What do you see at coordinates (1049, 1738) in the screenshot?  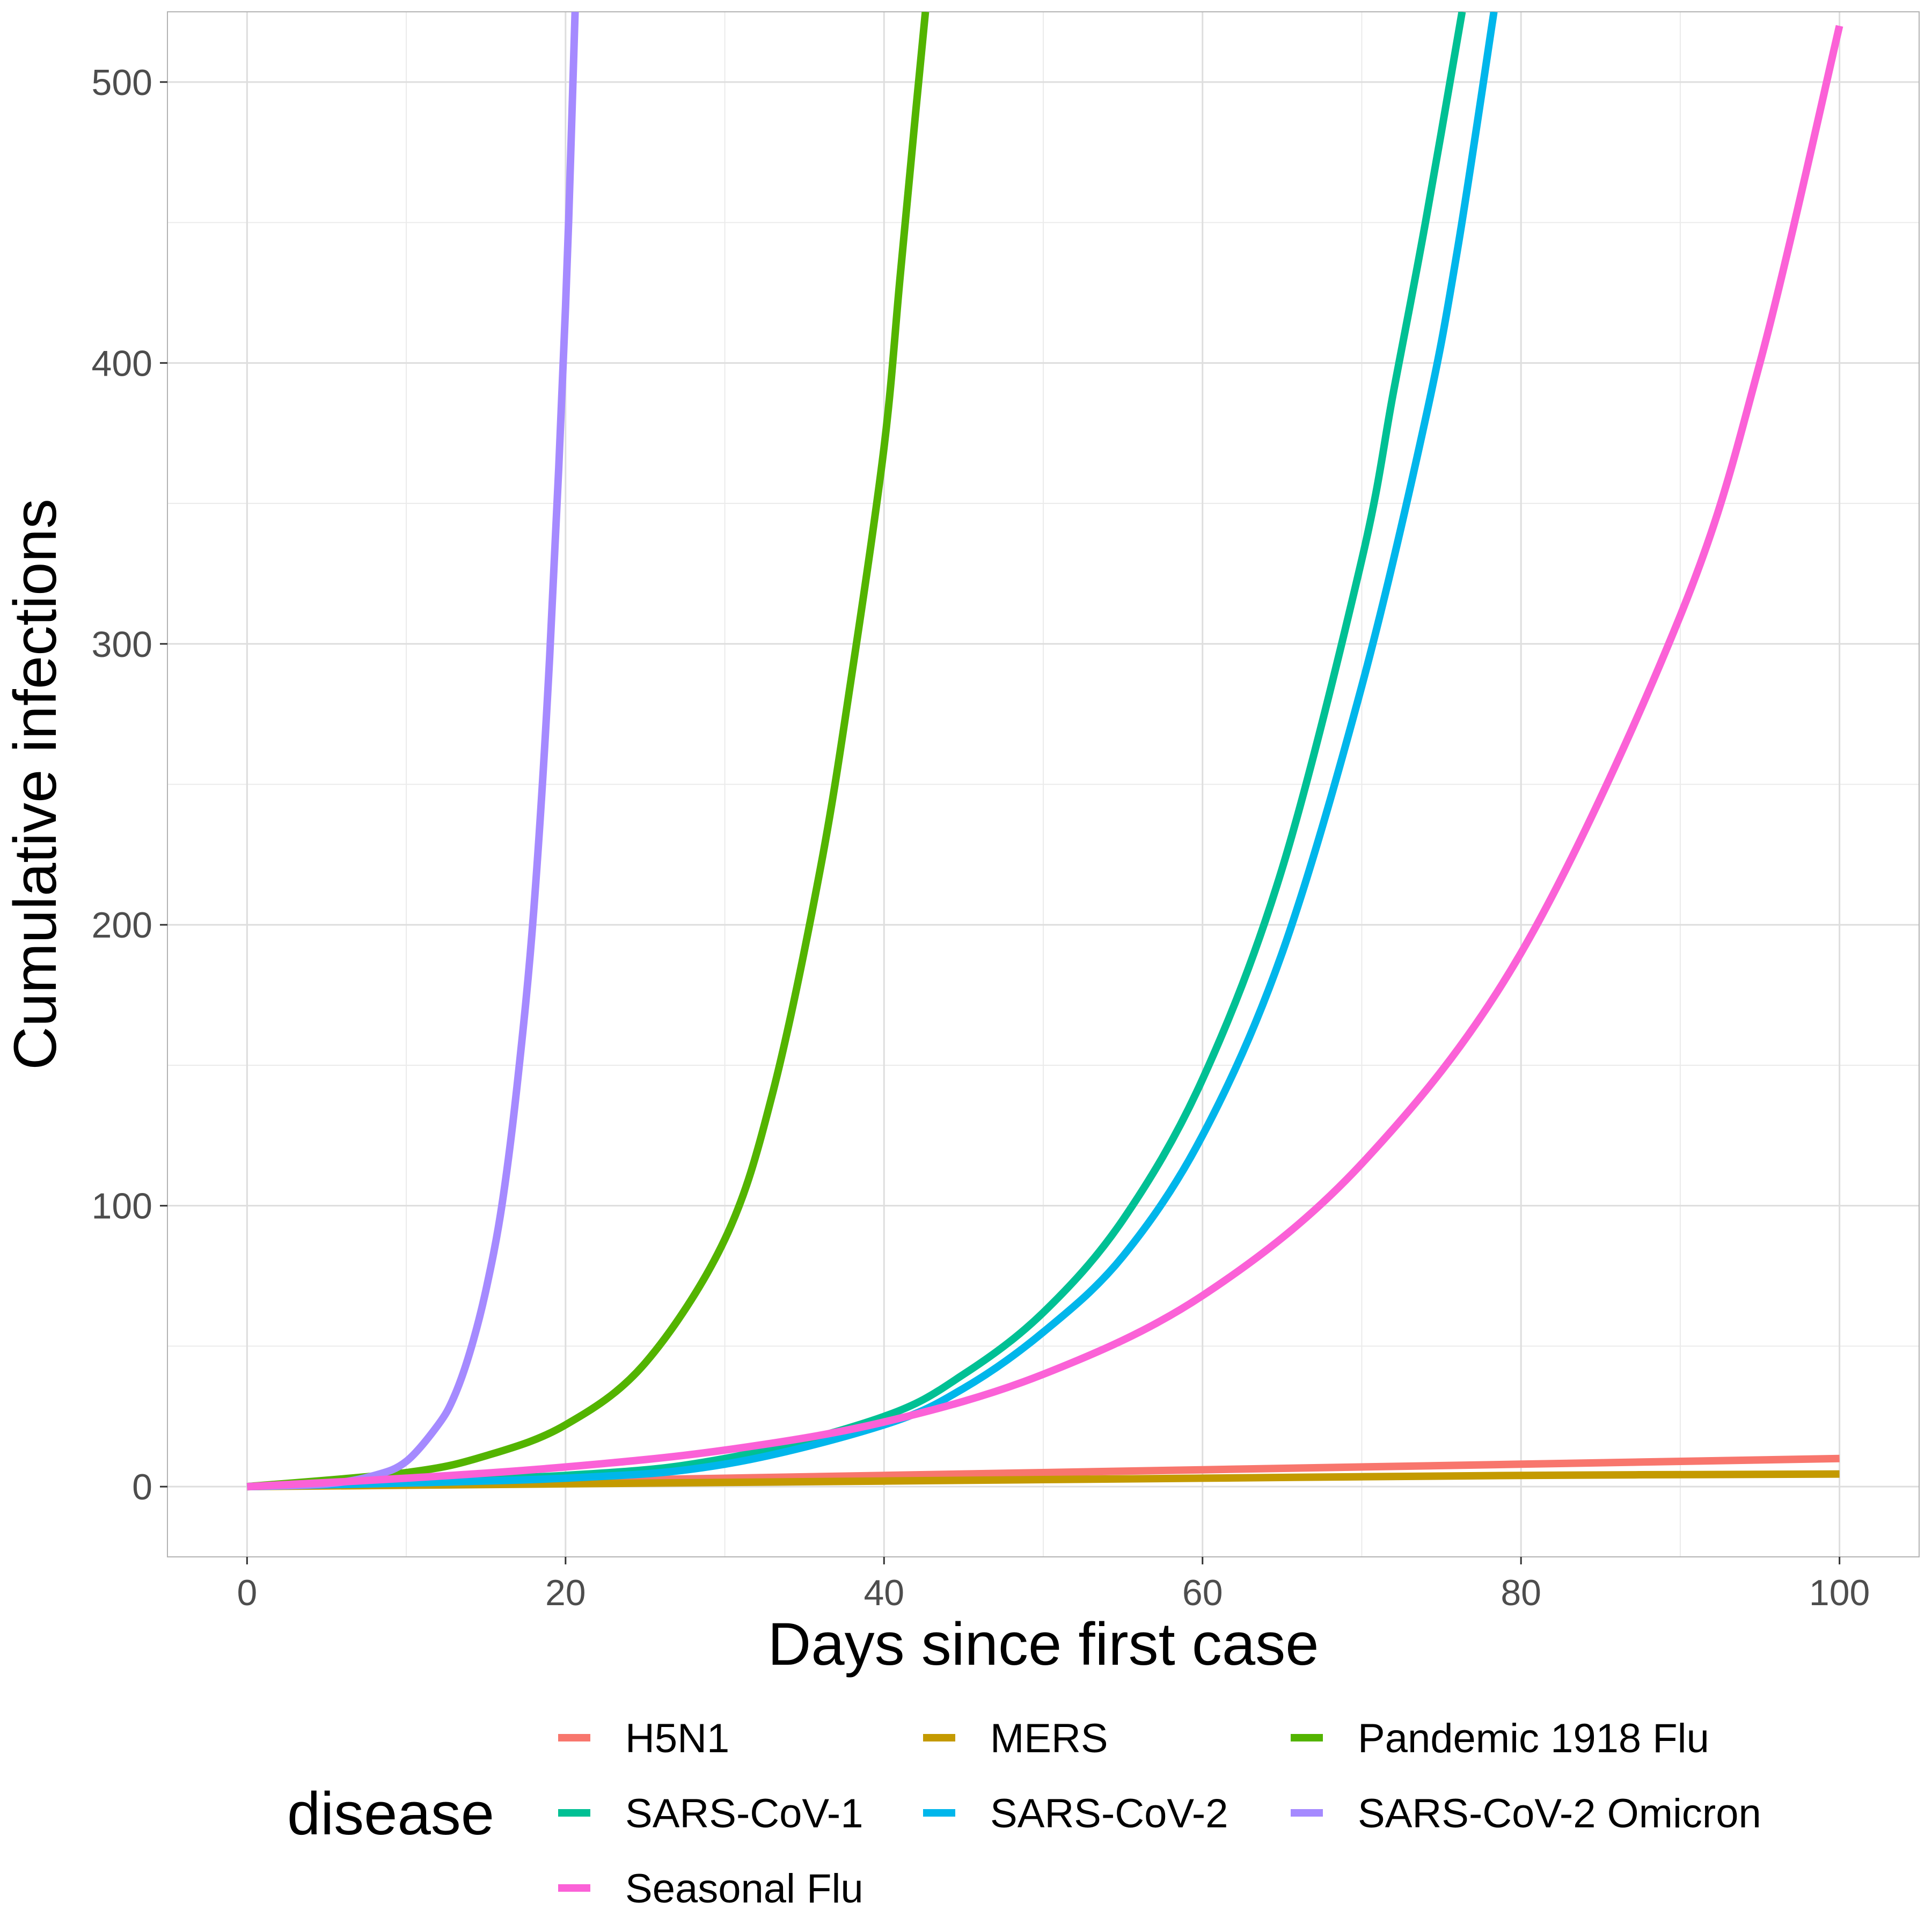 I see `legend-label-mers: MERS` at bounding box center [1049, 1738].